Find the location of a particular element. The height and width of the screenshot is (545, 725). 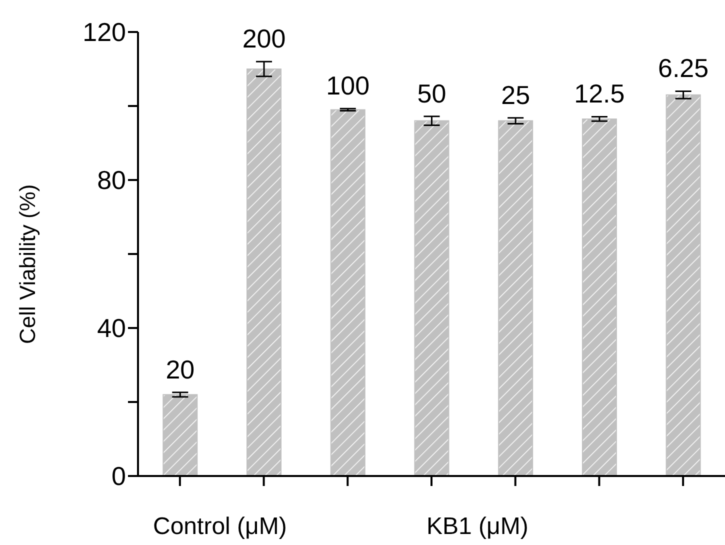

text: KB1 (μM) is located at coordinates (477, 526).